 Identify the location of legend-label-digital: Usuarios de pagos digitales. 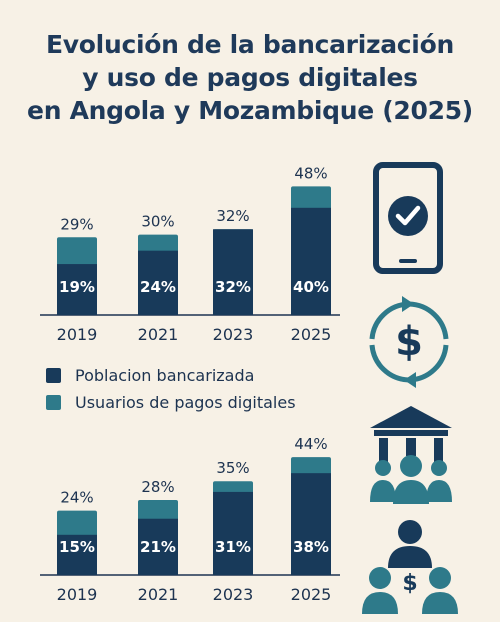
(185, 402).